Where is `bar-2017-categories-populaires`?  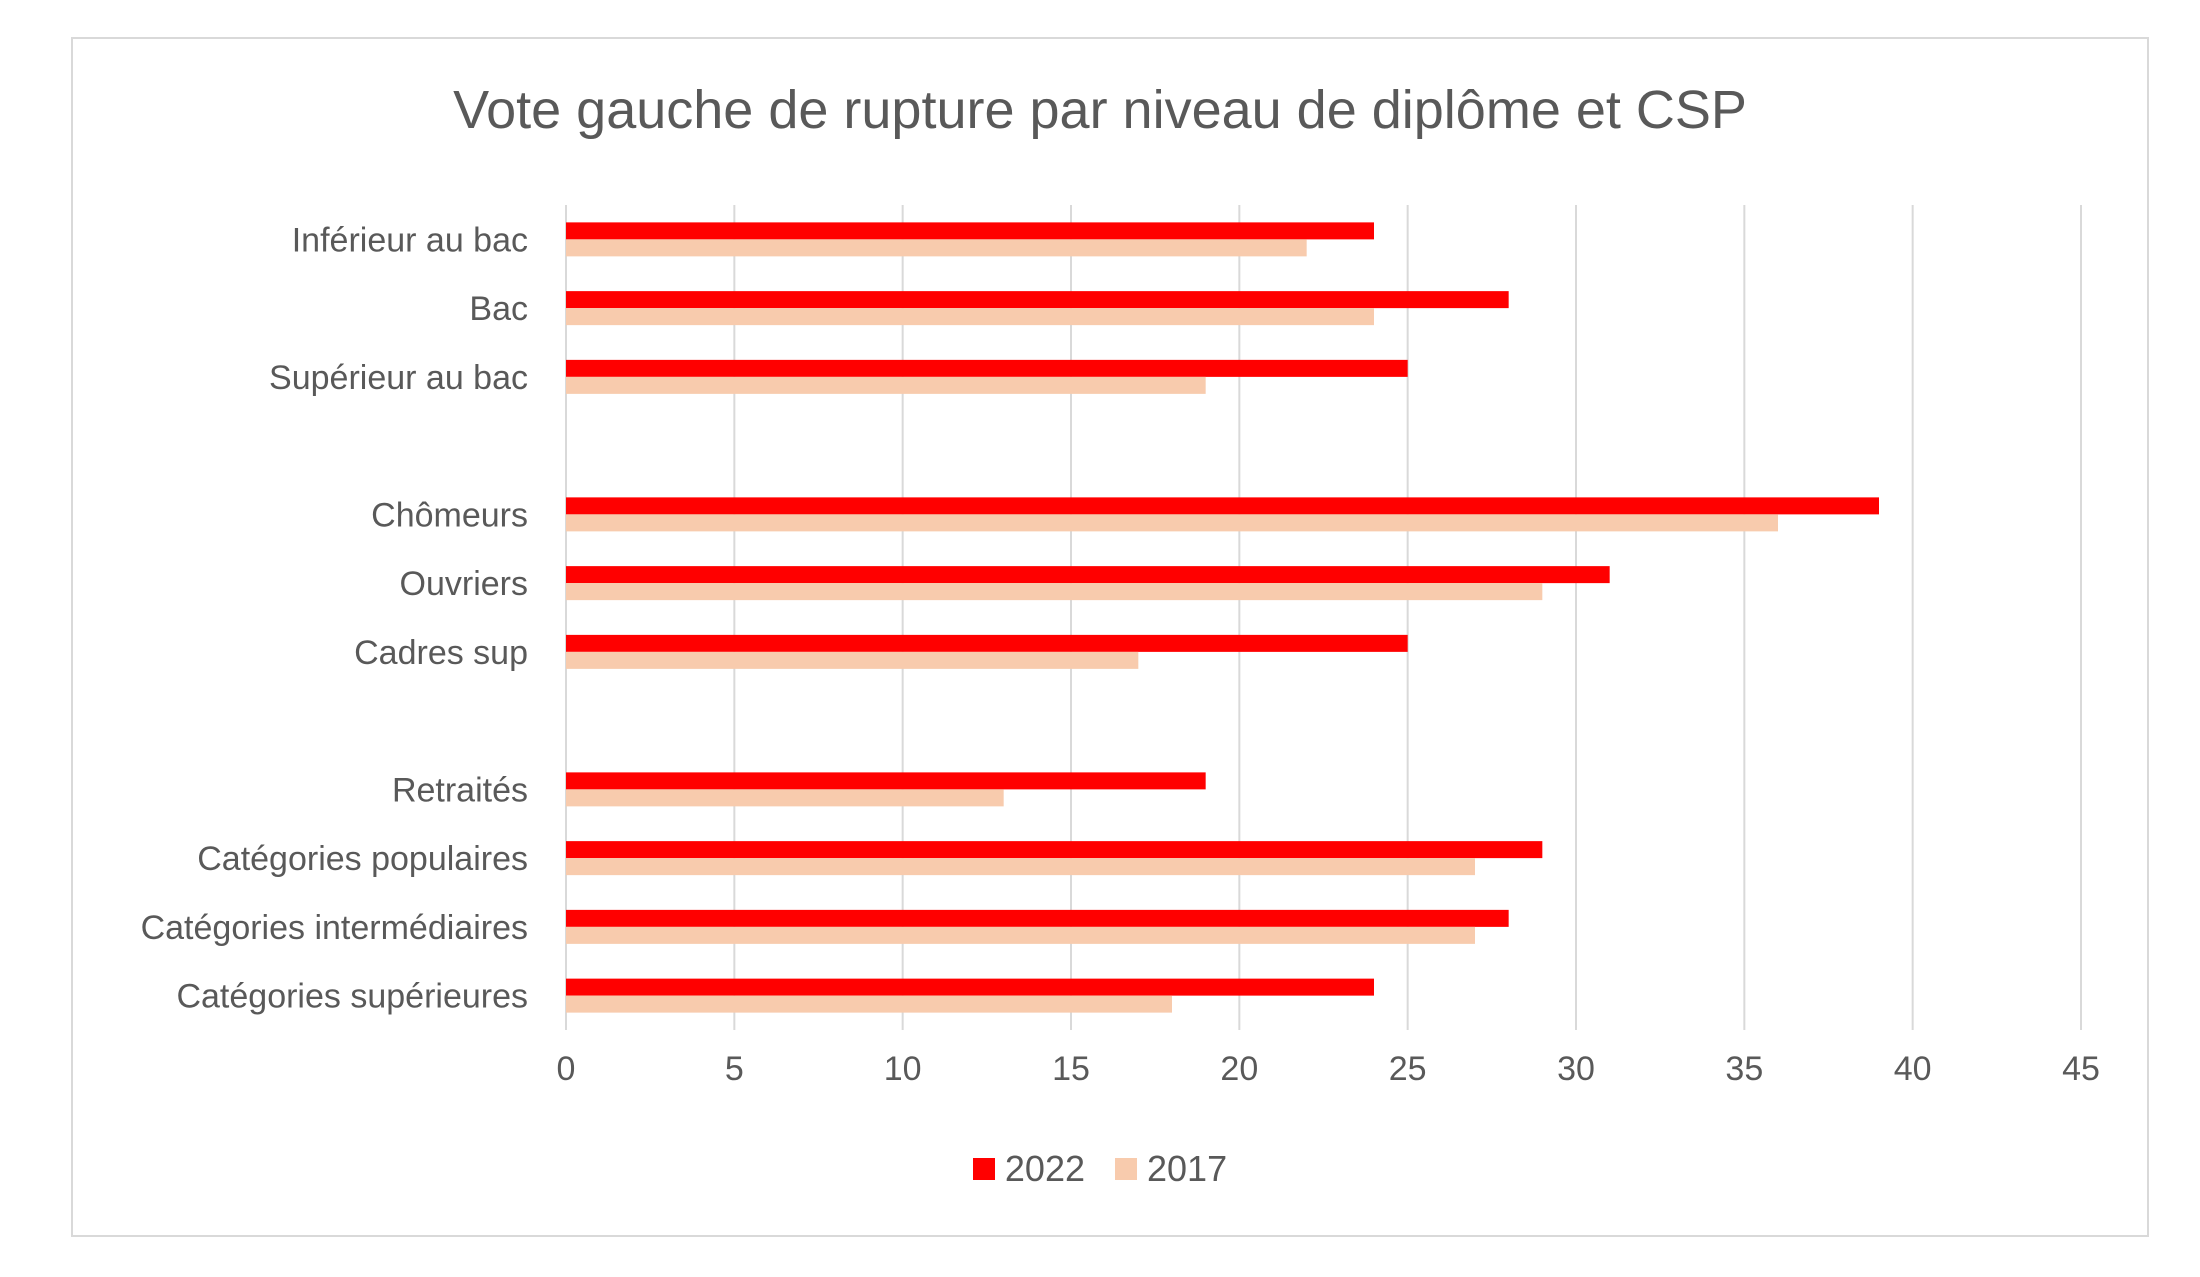
bar-2017-categories-populaires is located at coordinates (1020, 867).